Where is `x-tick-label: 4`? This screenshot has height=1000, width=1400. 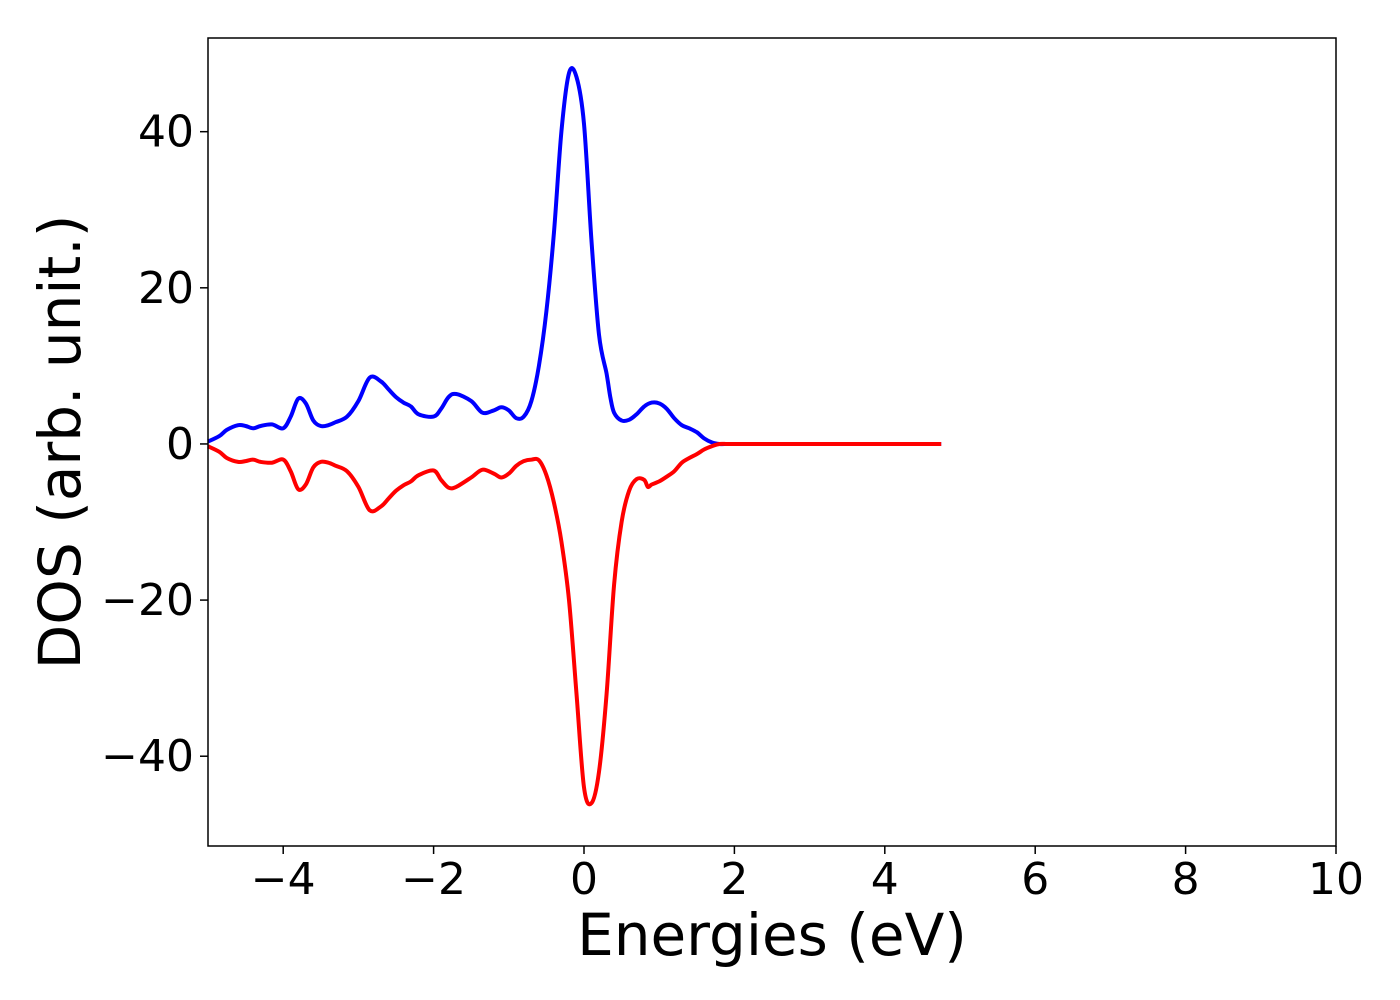
x-tick-label: 4 is located at coordinates (885, 879).